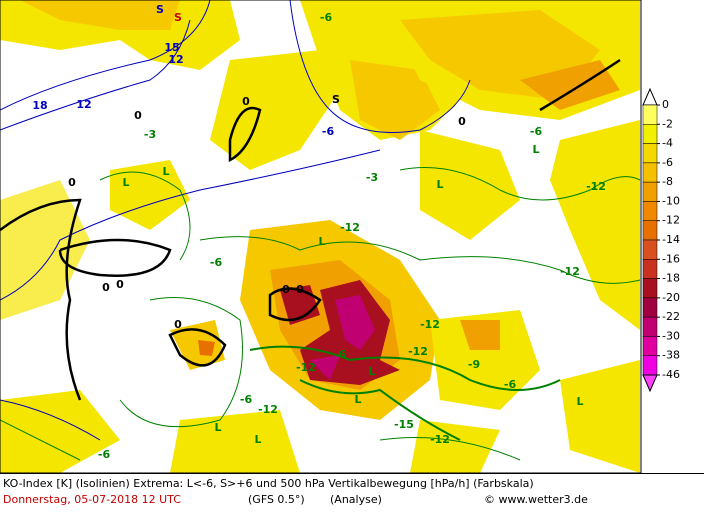 The height and width of the screenshot is (517, 704). I want to click on isoline-label: 18, so click(39, 105).